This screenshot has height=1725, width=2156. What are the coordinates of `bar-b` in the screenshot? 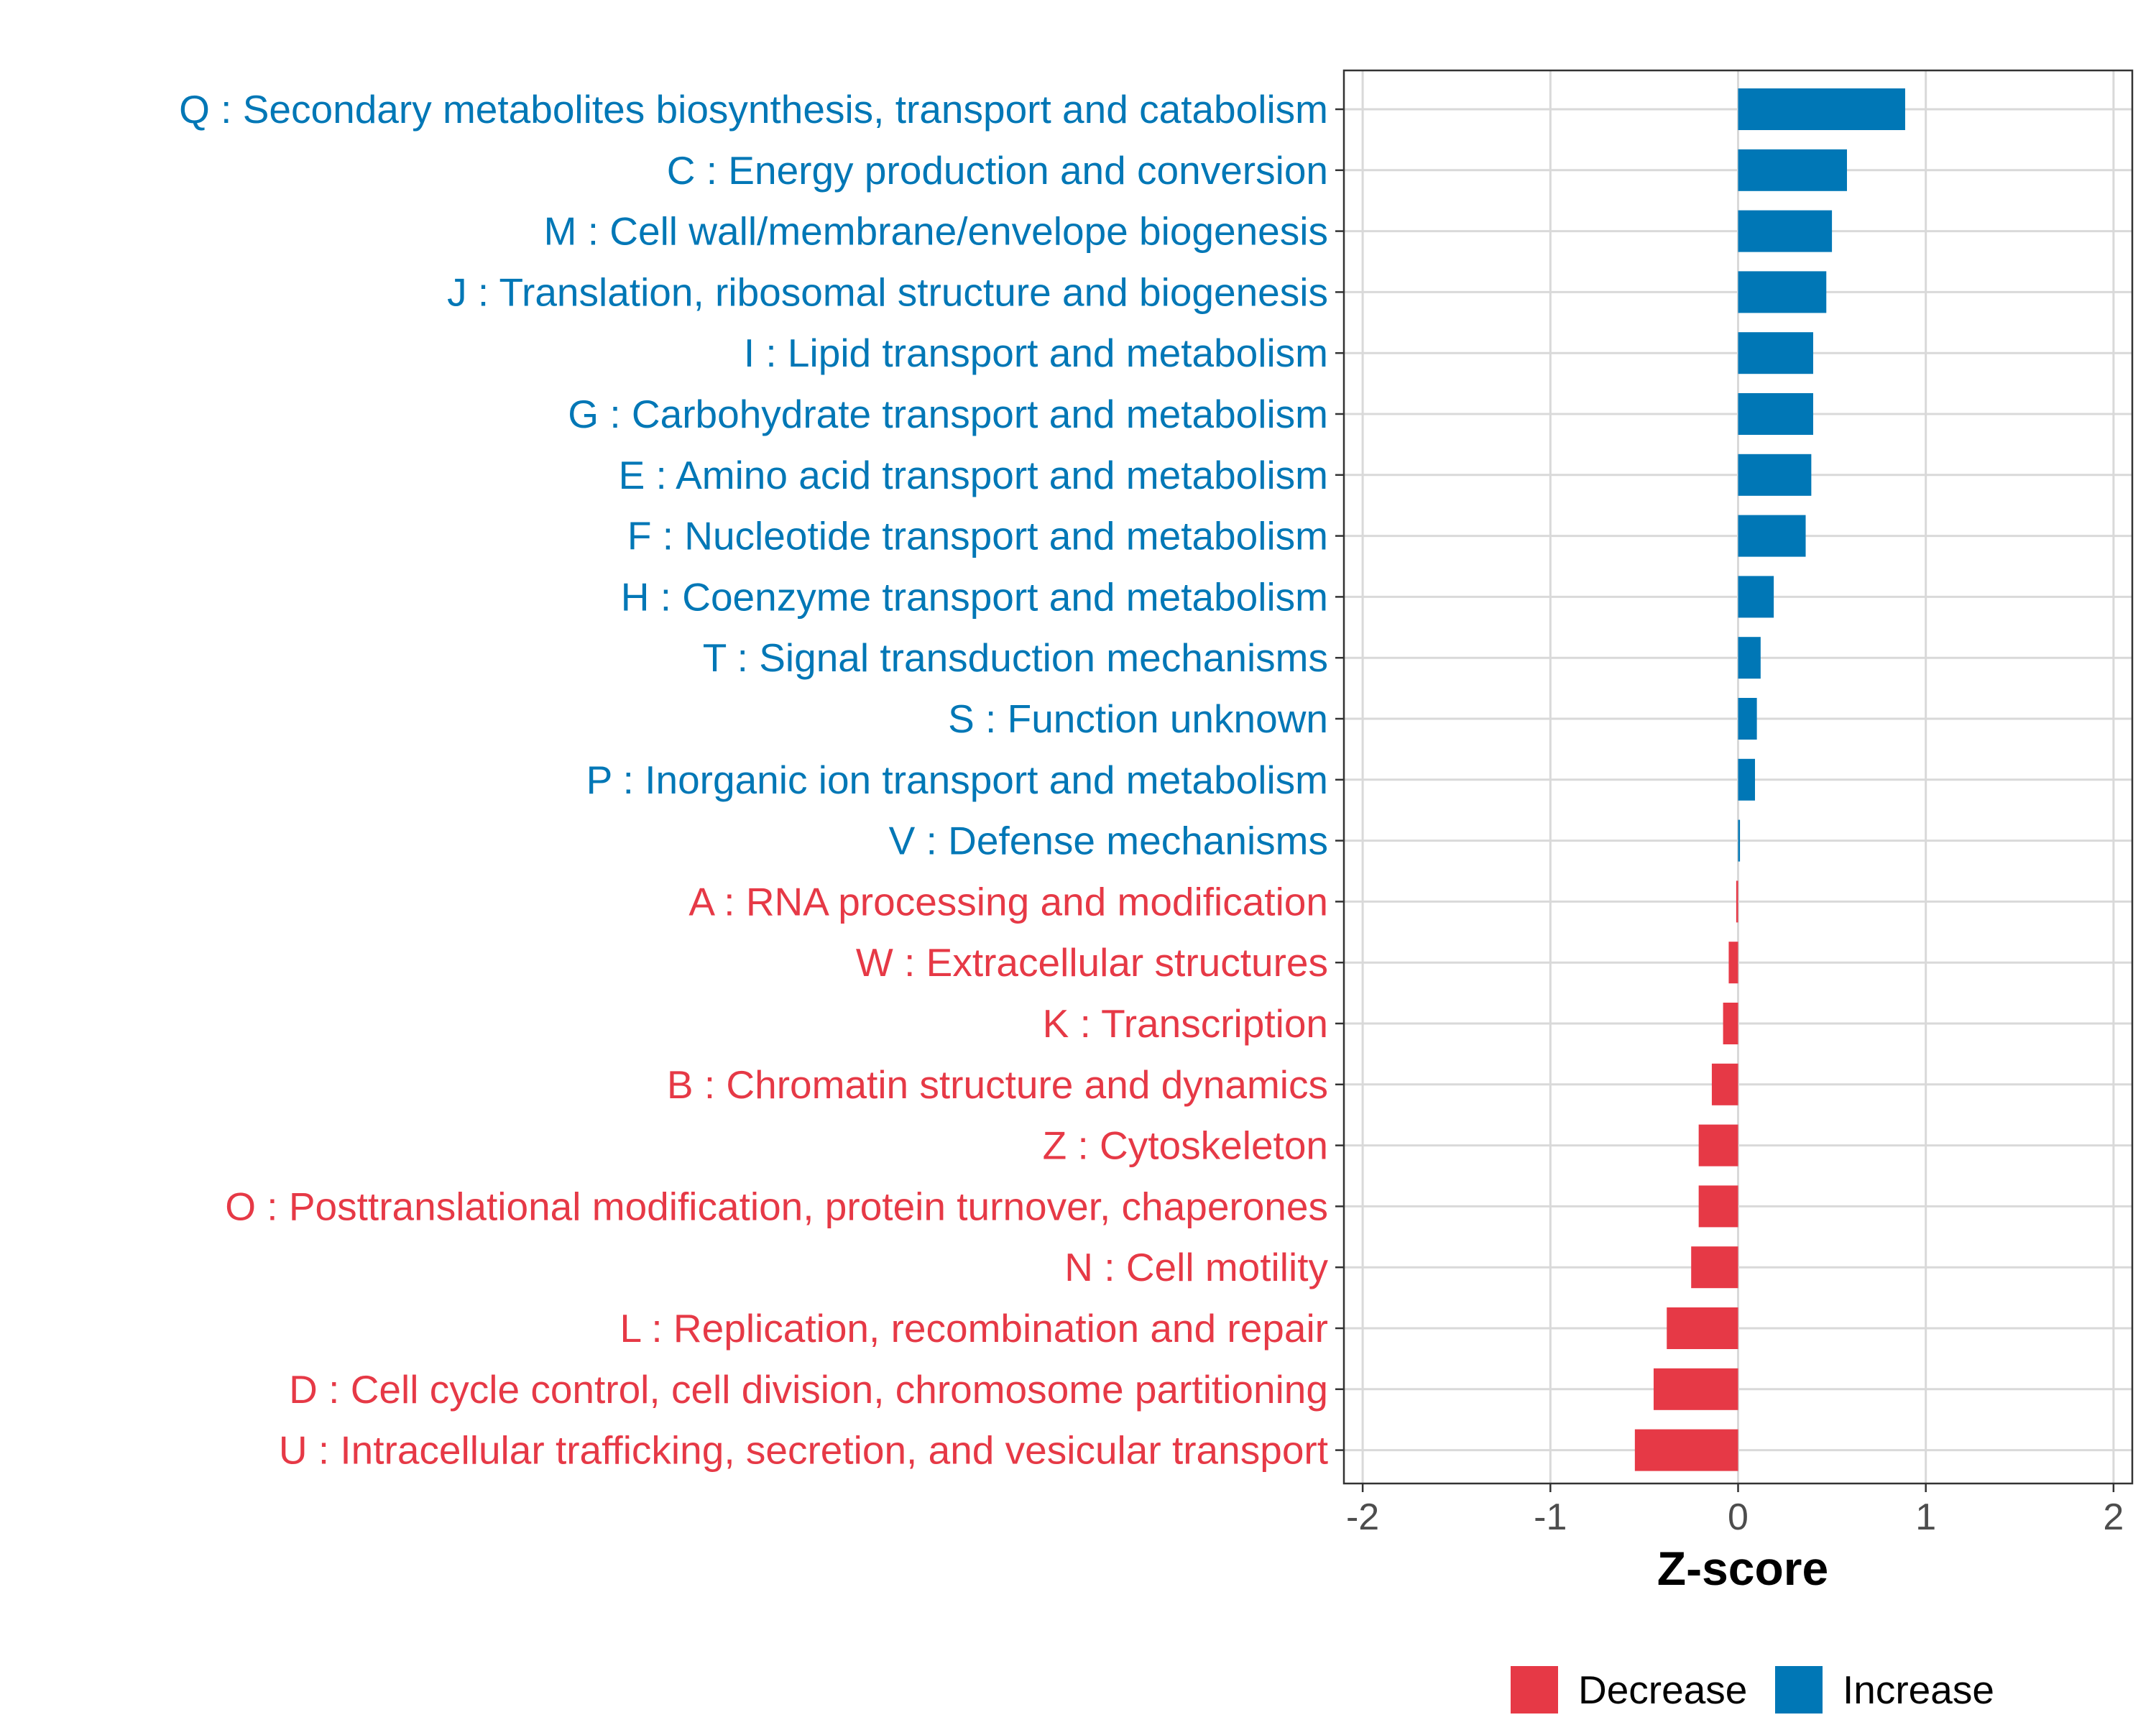 It's located at (1725, 1084).